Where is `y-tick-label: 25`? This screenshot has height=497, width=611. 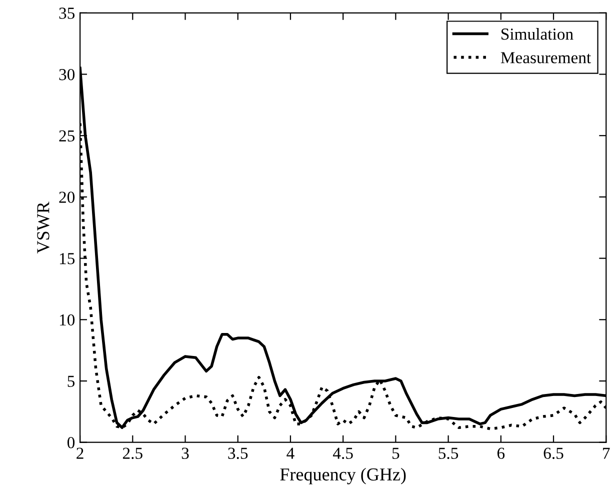
y-tick-label: 25 is located at coordinates (67, 136).